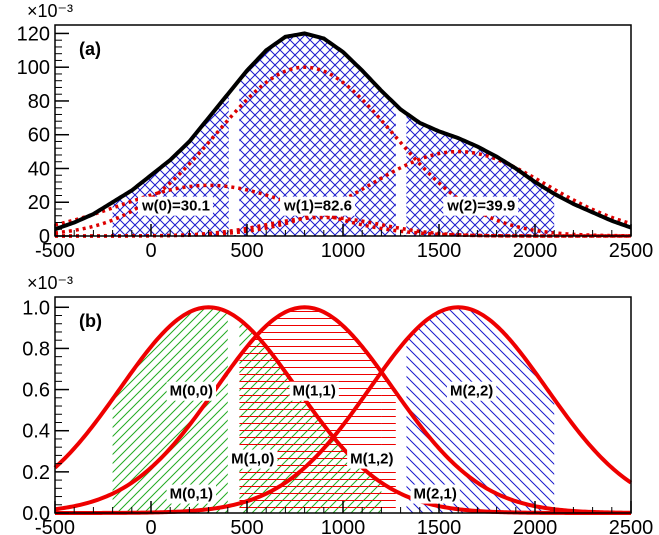  What do you see at coordinates (39, 203) in the screenshot?
I see `y-tick-label: 20` at bounding box center [39, 203].